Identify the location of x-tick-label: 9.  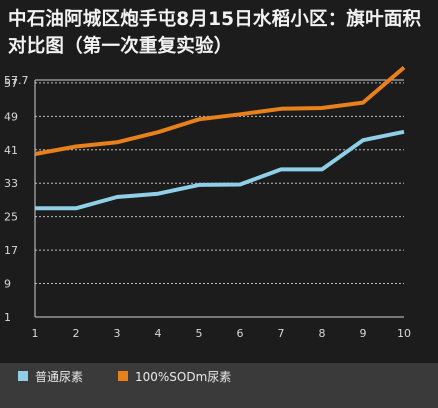
(363, 333).